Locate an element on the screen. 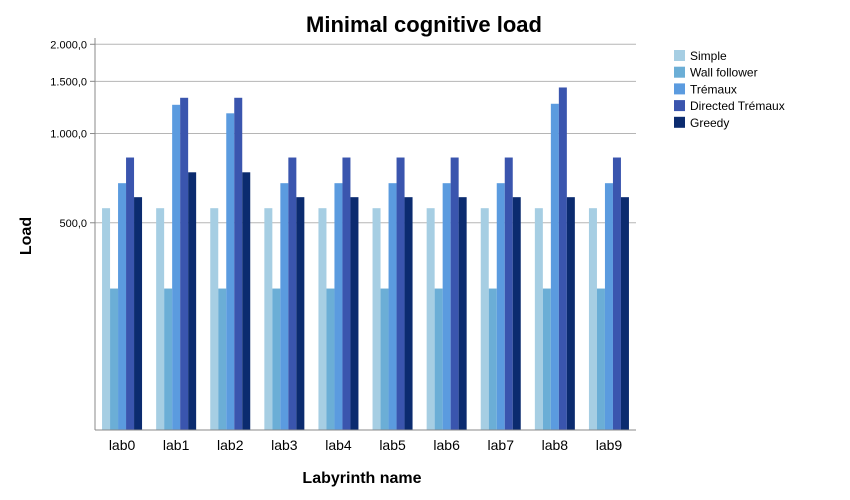 This screenshot has height=500, width=850. x-tick-label: lab9 is located at coordinates (609, 445).